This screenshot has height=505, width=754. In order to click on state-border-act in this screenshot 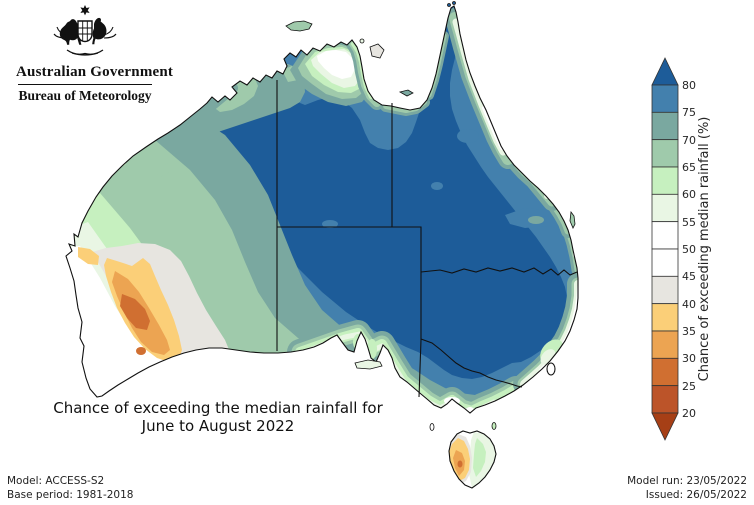, I will do `click(551, 369)`.